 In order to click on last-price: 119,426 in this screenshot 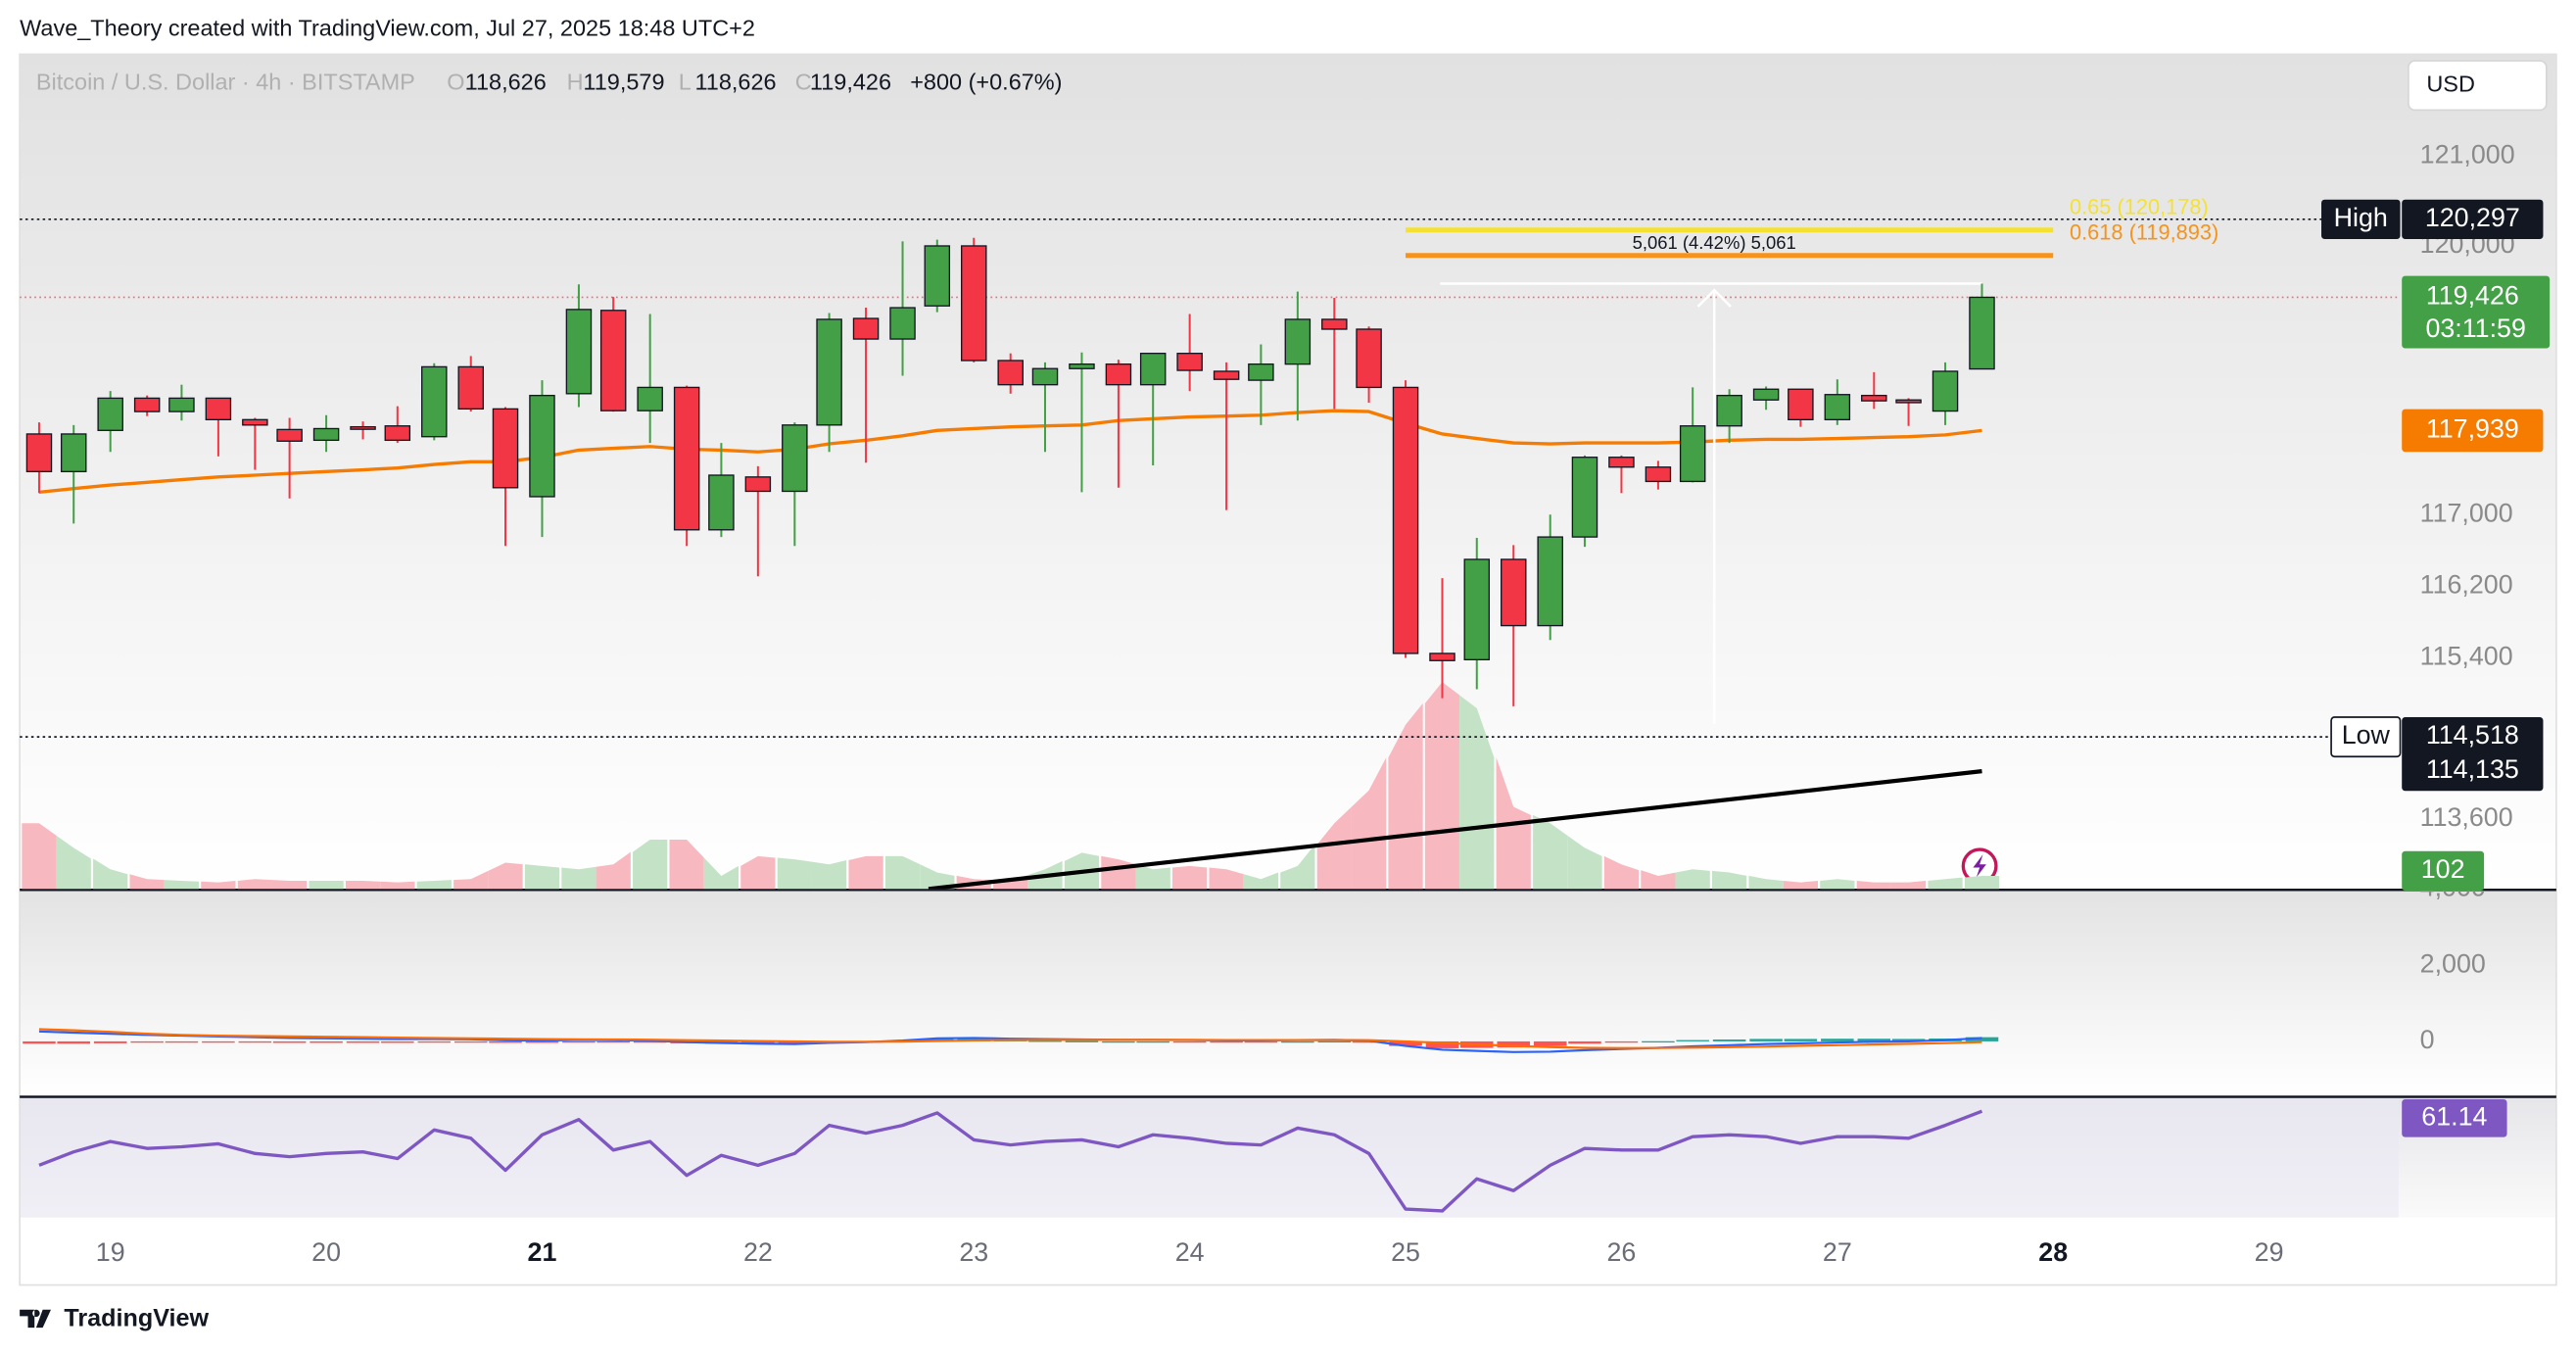, I will do `click(2472, 296)`.